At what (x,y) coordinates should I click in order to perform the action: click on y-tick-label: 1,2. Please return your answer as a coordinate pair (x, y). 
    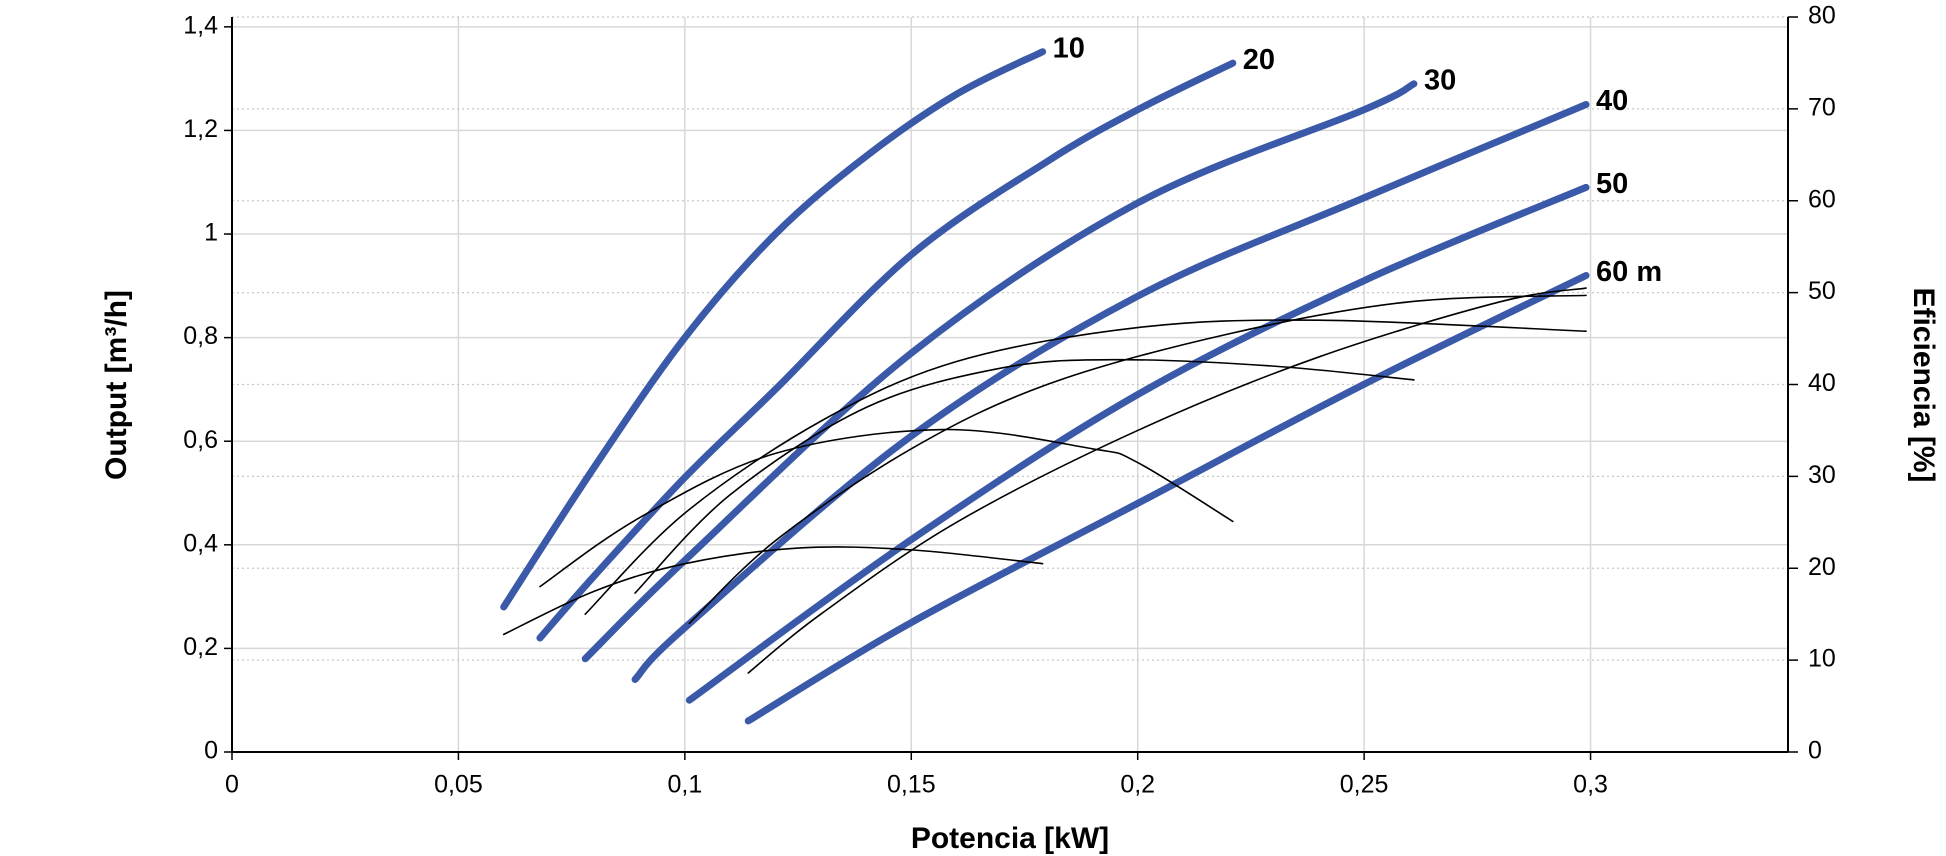
    Looking at the image, I should click on (200, 129).